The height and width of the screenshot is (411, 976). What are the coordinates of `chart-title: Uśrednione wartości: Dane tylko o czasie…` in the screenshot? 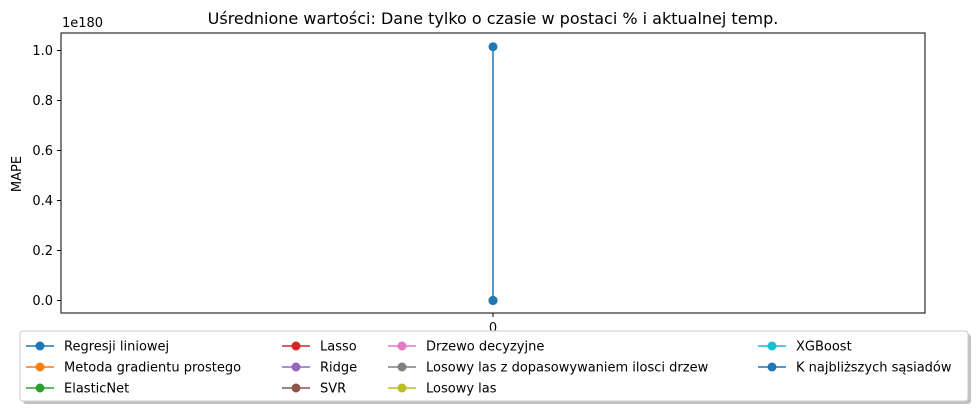 It's located at (493, 18).